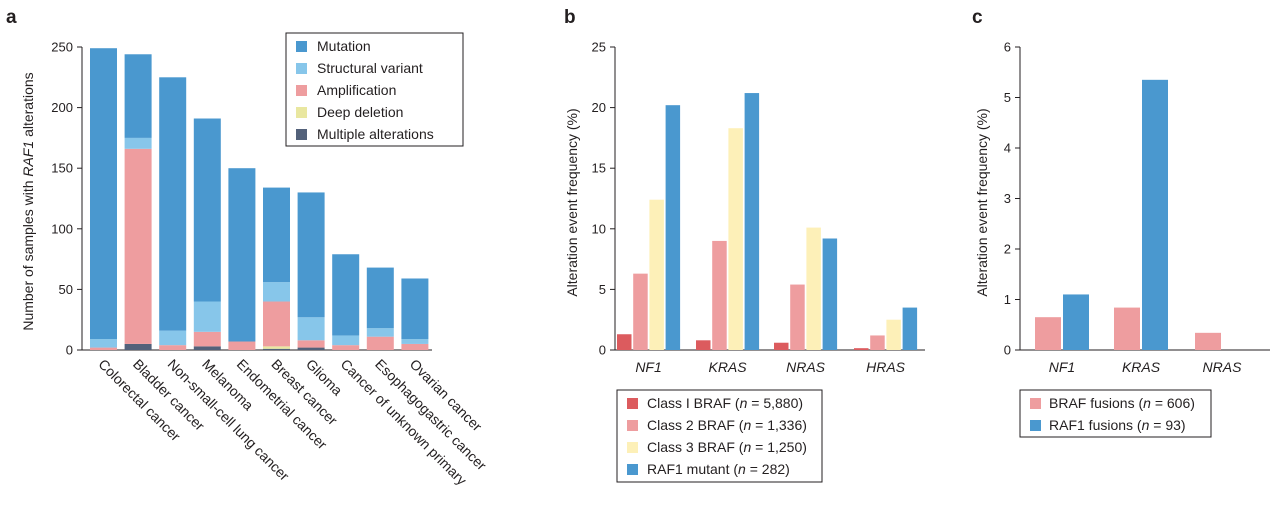 This screenshot has height=512, width=1280. What do you see at coordinates (301, 68) in the screenshot?
I see `legend-swatch-a-structural-variant` at bounding box center [301, 68].